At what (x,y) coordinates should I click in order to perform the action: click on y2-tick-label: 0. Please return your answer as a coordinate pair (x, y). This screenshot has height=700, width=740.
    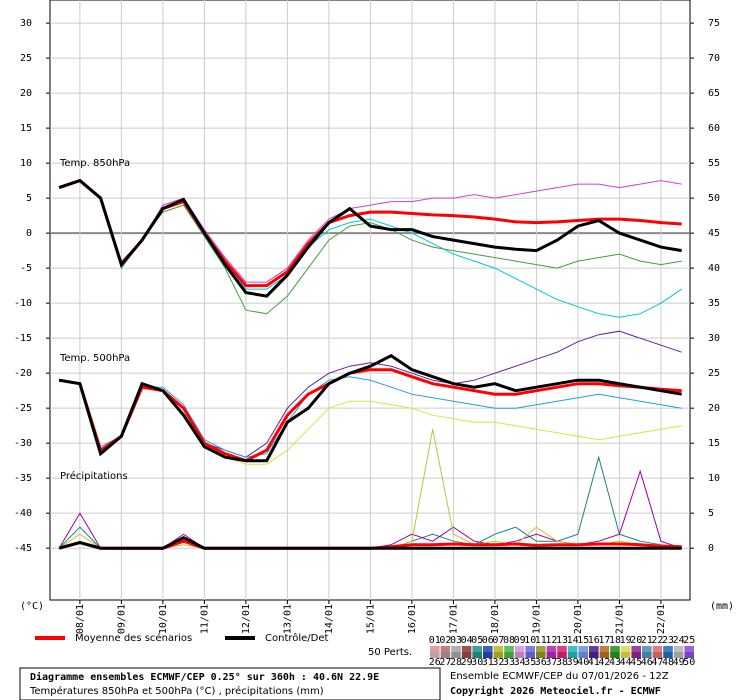
    Looking at the image, I should click on (711, 548).